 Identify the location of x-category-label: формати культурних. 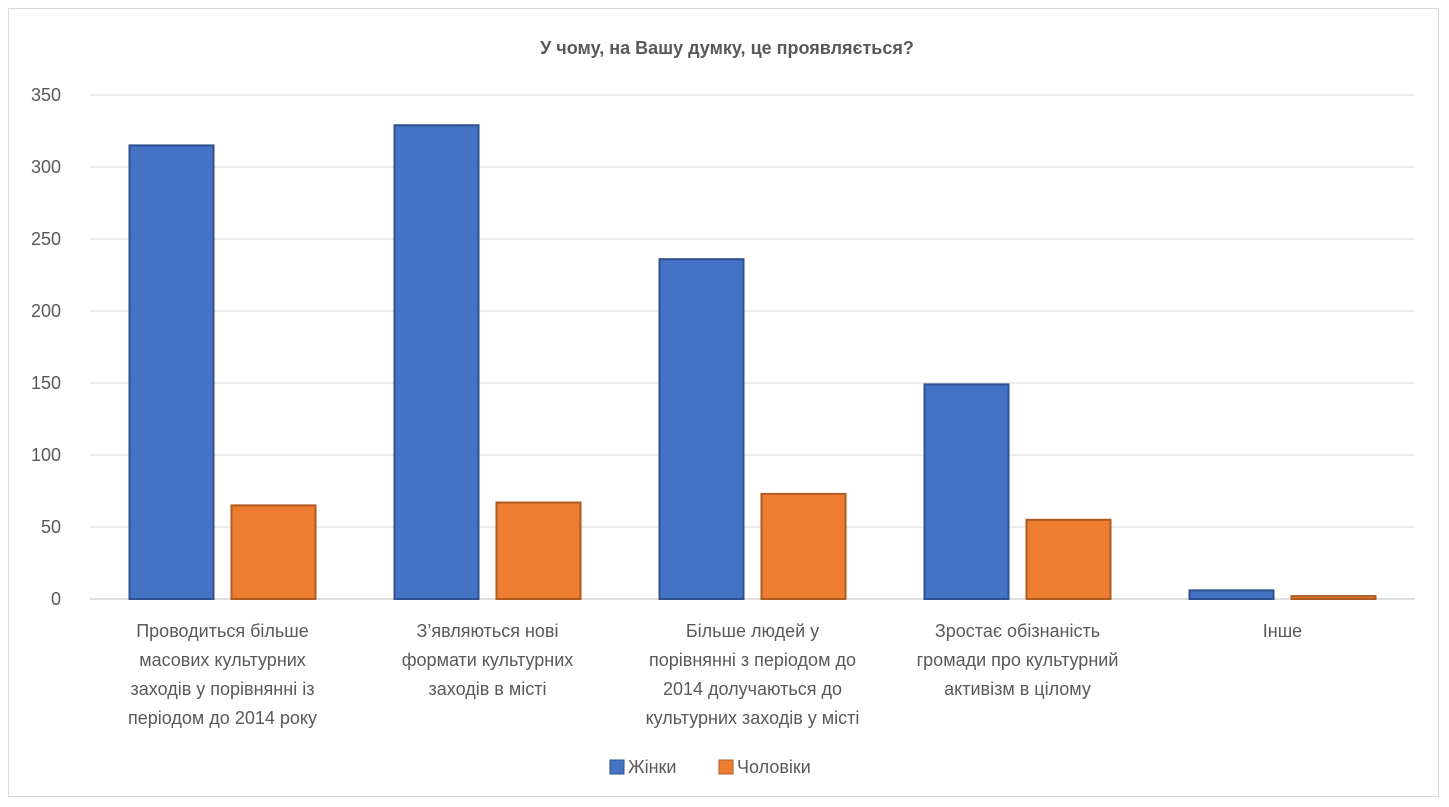
(488, 660).